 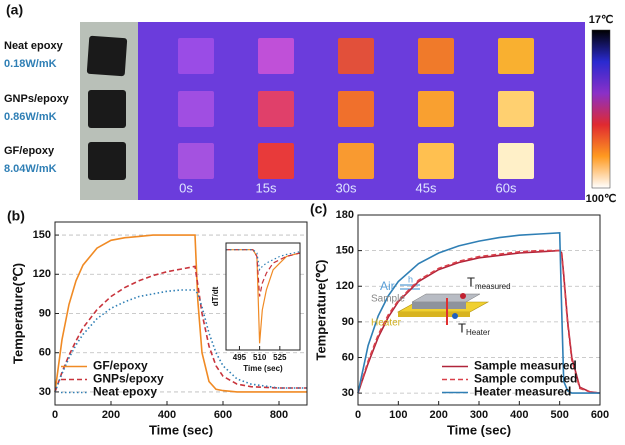 I want to click on legend-label: Neat epoxy, so click(x=125, y=392).